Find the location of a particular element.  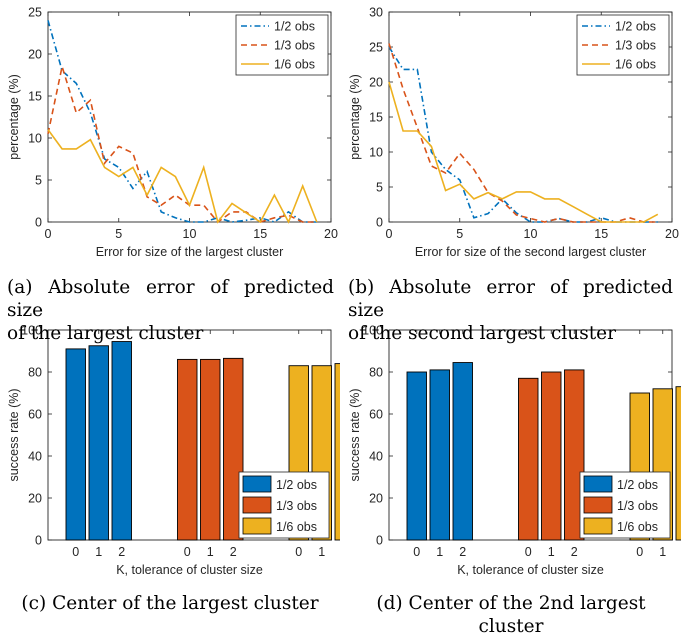

caption-c-line-1: (c) Center of the largest cluster is located at coordinates (170, 603).